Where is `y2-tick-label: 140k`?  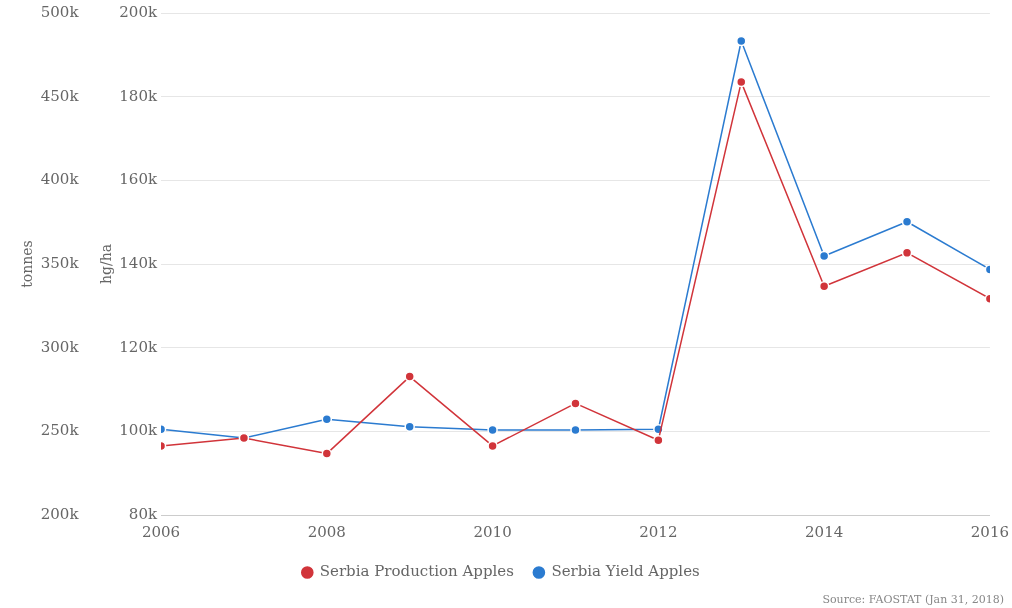 y2-tick-label: 140k is located at coordinates (138, 262).